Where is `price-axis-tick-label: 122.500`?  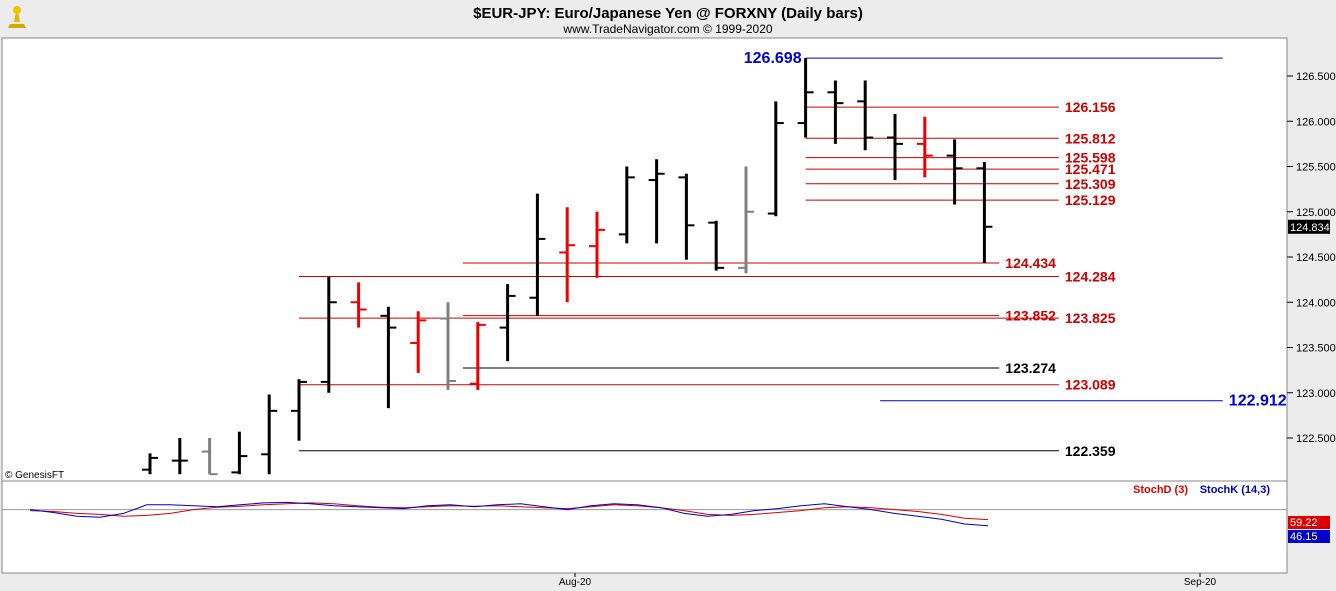
price-axis-tick-label: 122.500 is located at coordinates (1316, 439).